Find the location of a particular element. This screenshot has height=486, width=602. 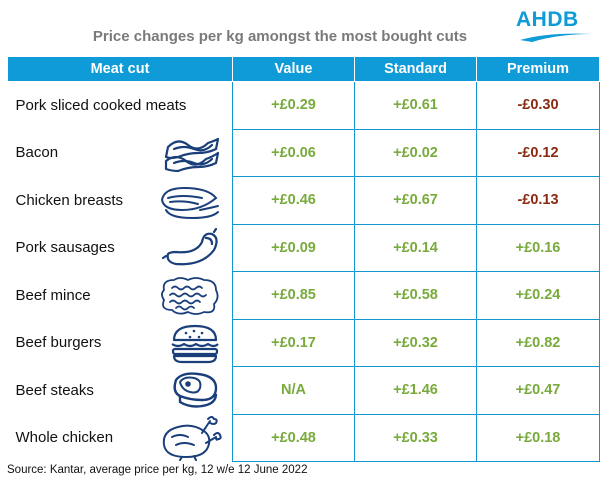

value-cell: +£0.48 is located at coordinates (293, 437).